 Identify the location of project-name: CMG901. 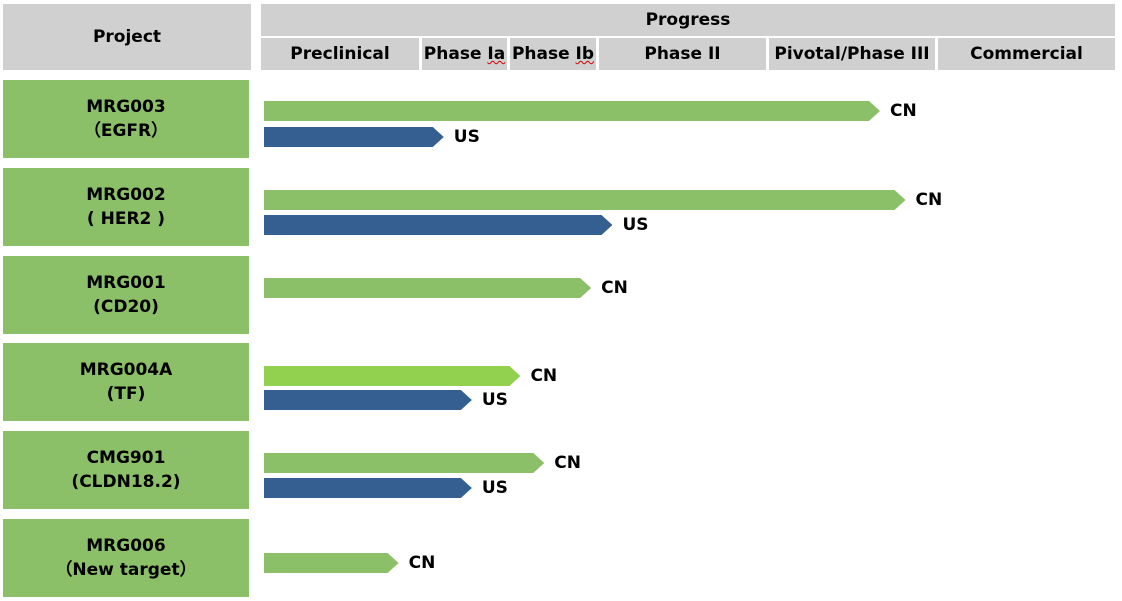
(126, 458).